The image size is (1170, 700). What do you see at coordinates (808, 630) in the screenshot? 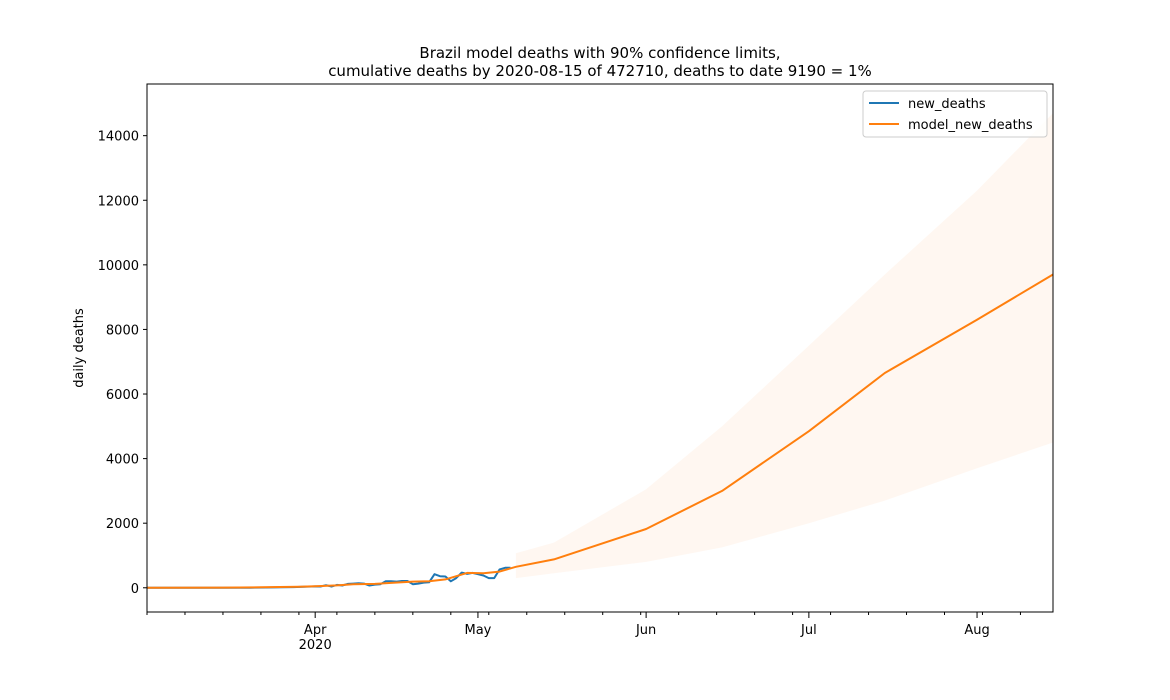
I see `x-tick-label-jul: Jul` at bounding box center [808, 630].